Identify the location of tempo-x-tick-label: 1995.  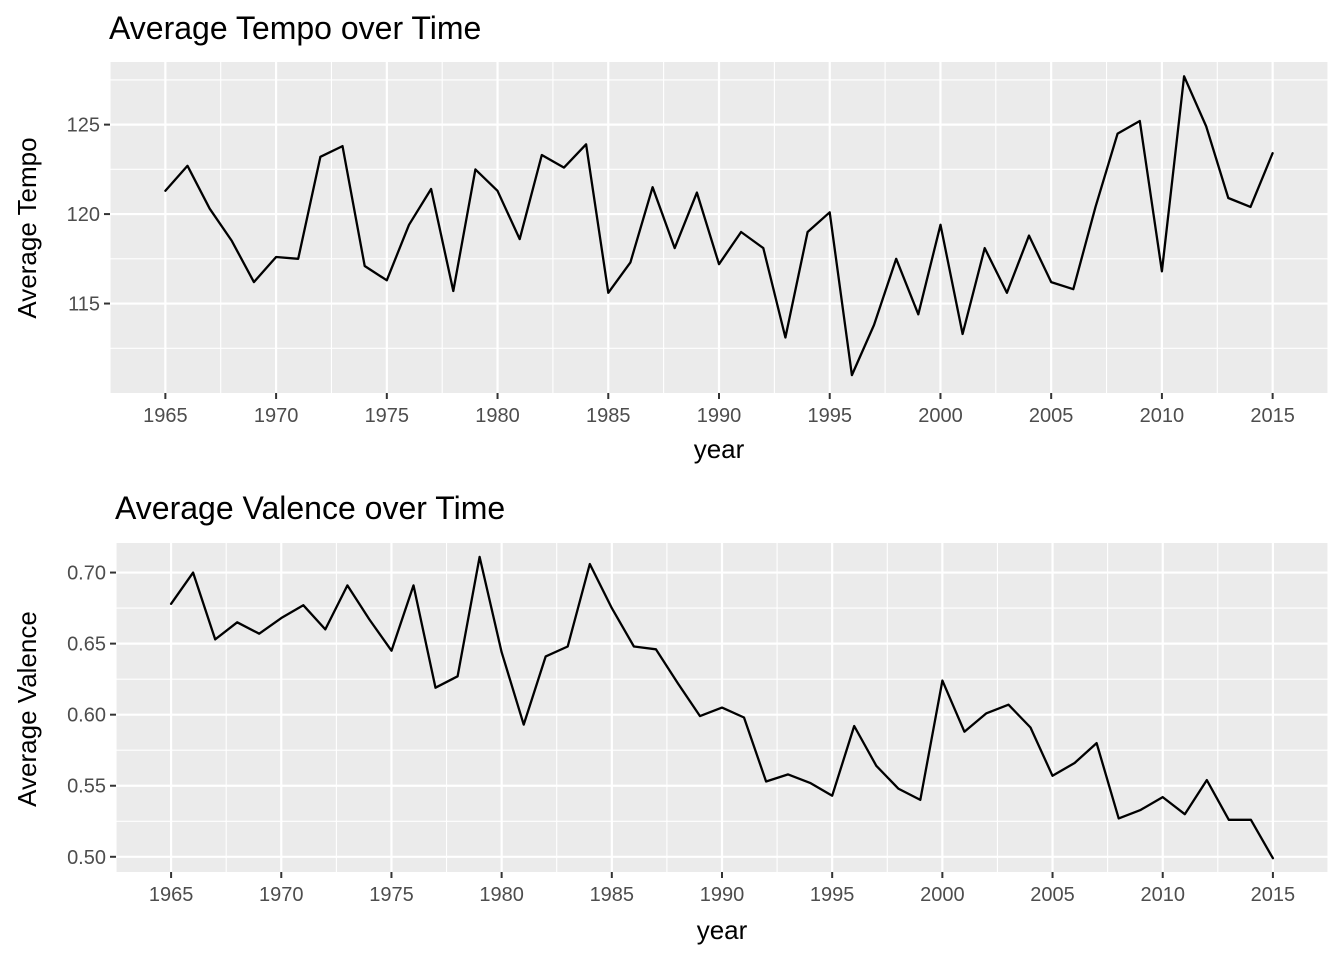
(829, 416).